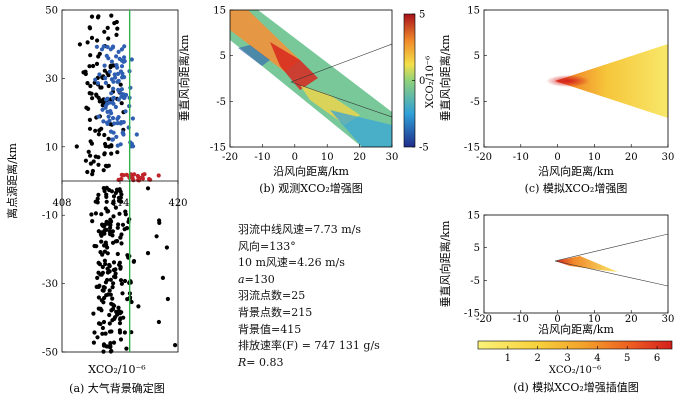 The image size is (686, 402). Describe the element at coordinates (475, 281) in the screenshot. I see `y-tick-label: -5` at that location.